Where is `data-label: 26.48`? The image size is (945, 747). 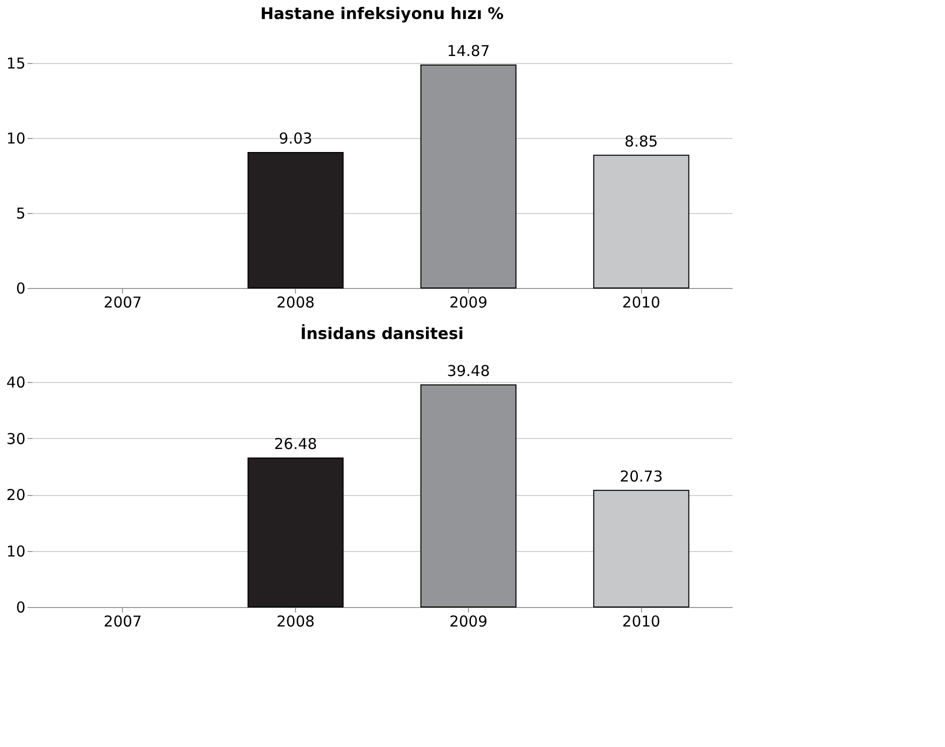 data-label: 26.48 is located at coordinates (296, 444).